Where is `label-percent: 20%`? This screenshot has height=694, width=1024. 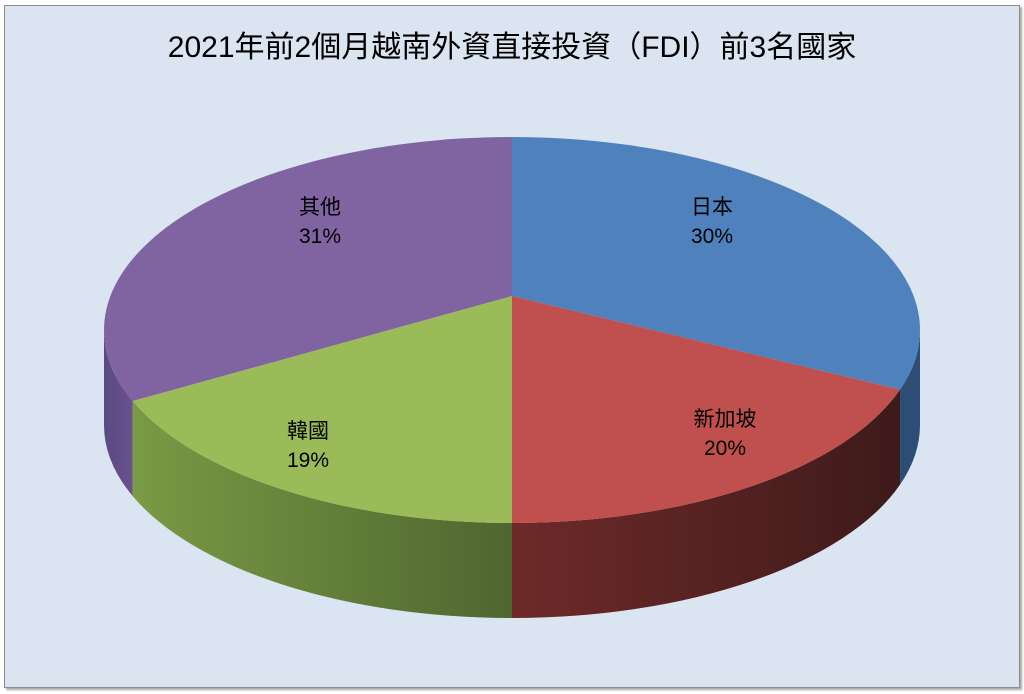
label-percent: 20% is located at coordinates (725, 448).